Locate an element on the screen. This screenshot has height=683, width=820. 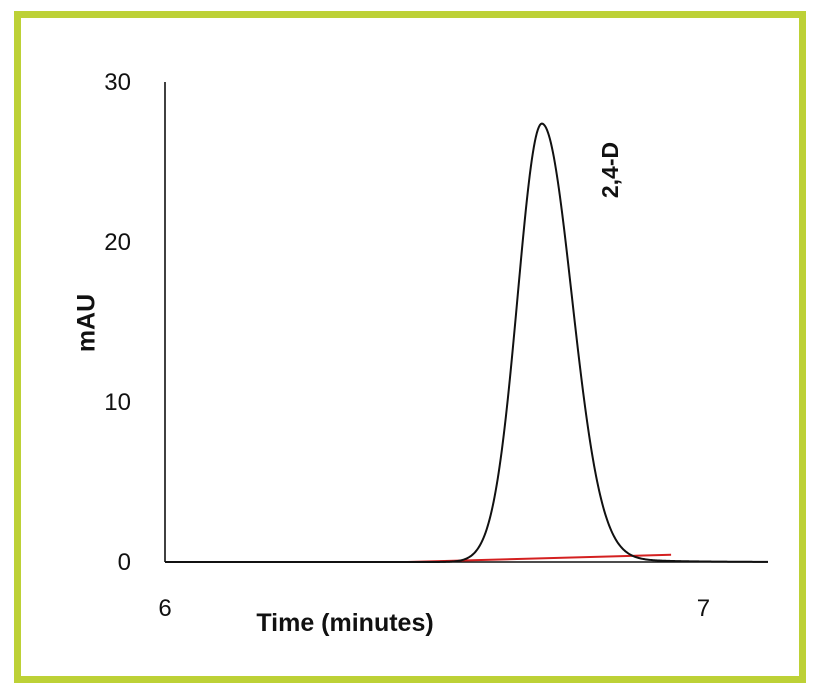
peak-label-2-4-d: 2,4-D is located at coordinates (610, 170).